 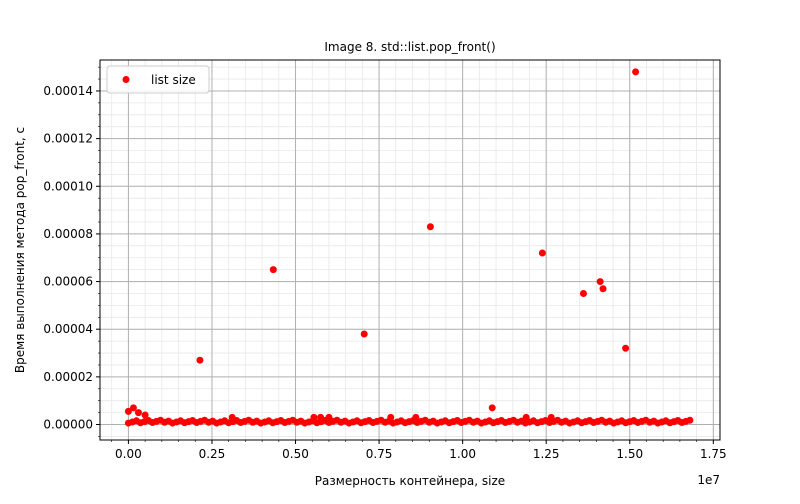 What do you see at coordinates (409, 47) in the screenshot?
I see `chart-title: Image 8. std::list.pop_front()` at bounding box center [409, 47].